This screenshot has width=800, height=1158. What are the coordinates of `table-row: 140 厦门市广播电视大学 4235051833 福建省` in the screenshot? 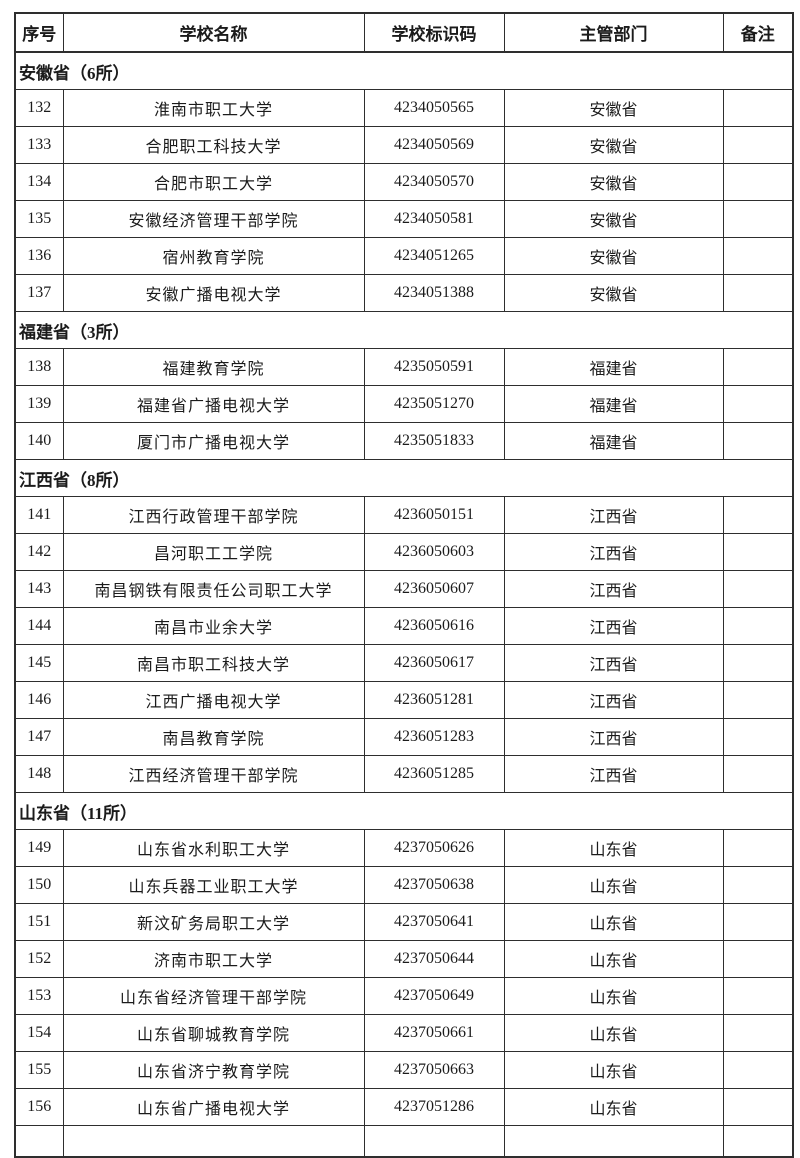 It's located at (404, 441).